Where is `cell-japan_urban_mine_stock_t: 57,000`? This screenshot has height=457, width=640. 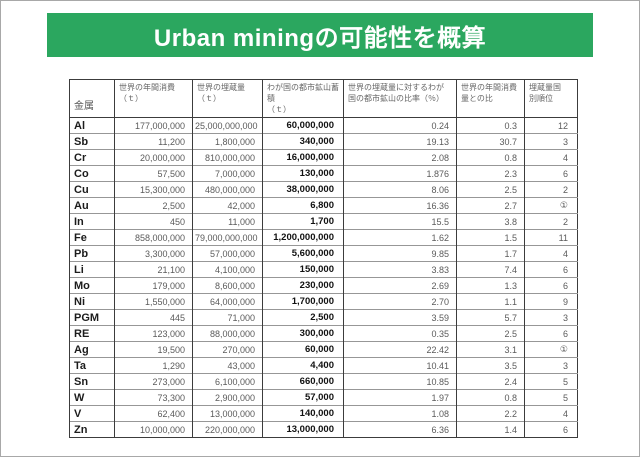 cell-japan_urban_mine_stock_t: 57,000 is located at coordinates (303, 397).